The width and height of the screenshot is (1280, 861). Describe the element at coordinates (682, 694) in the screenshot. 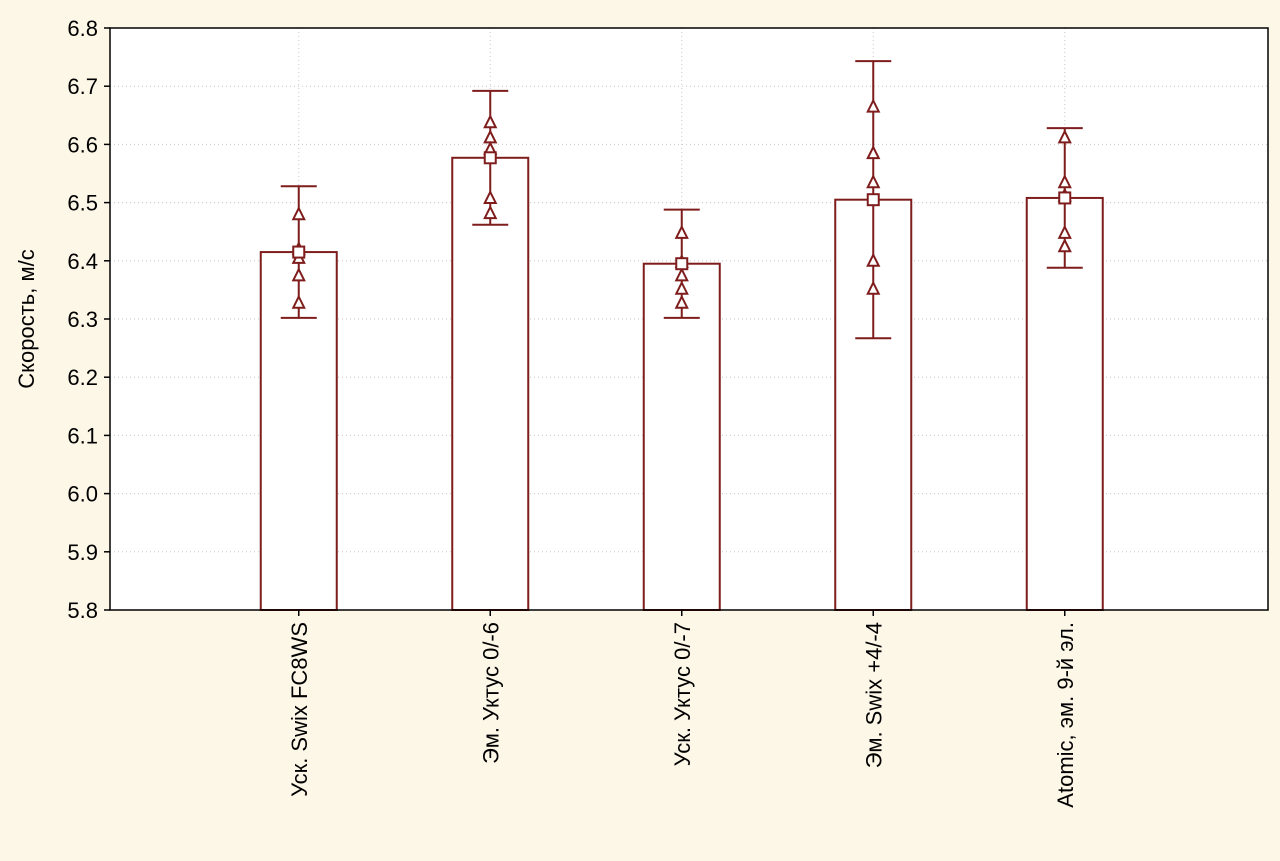

I see `x-tick-label: Уск. Уктус 0/-7` at that location.